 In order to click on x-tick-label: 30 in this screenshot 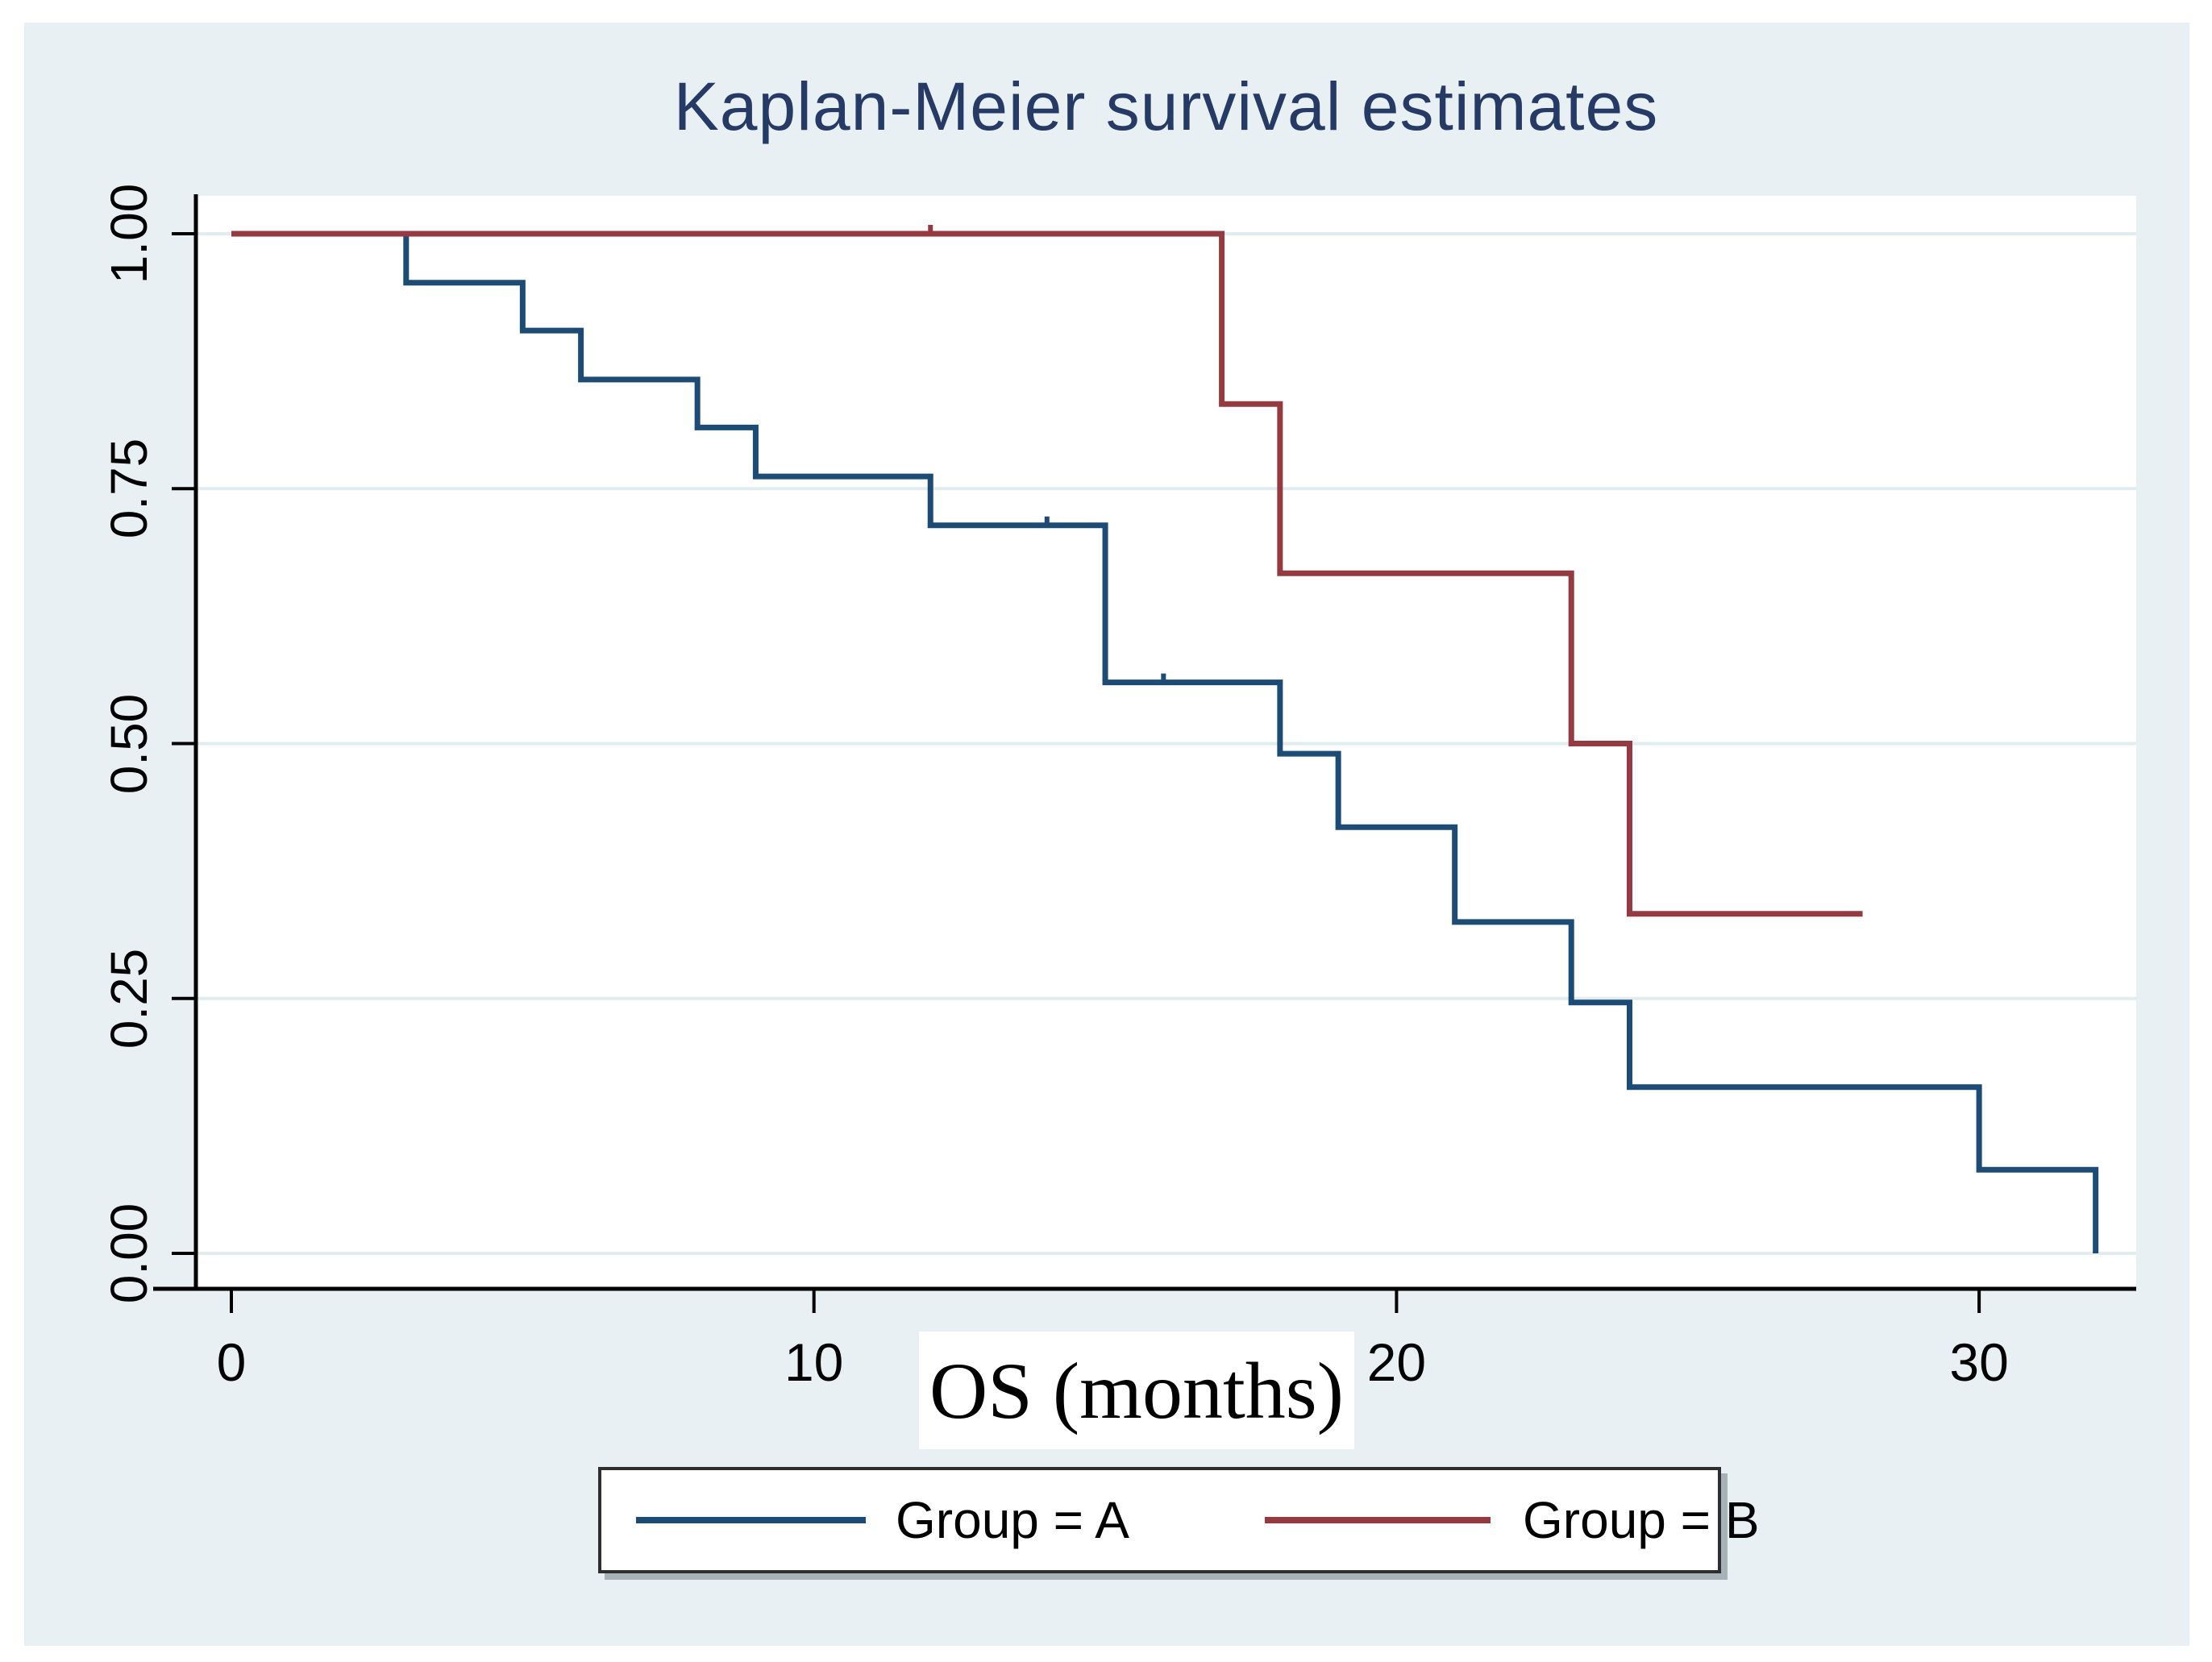, I will do `click(1979, 1362)`.